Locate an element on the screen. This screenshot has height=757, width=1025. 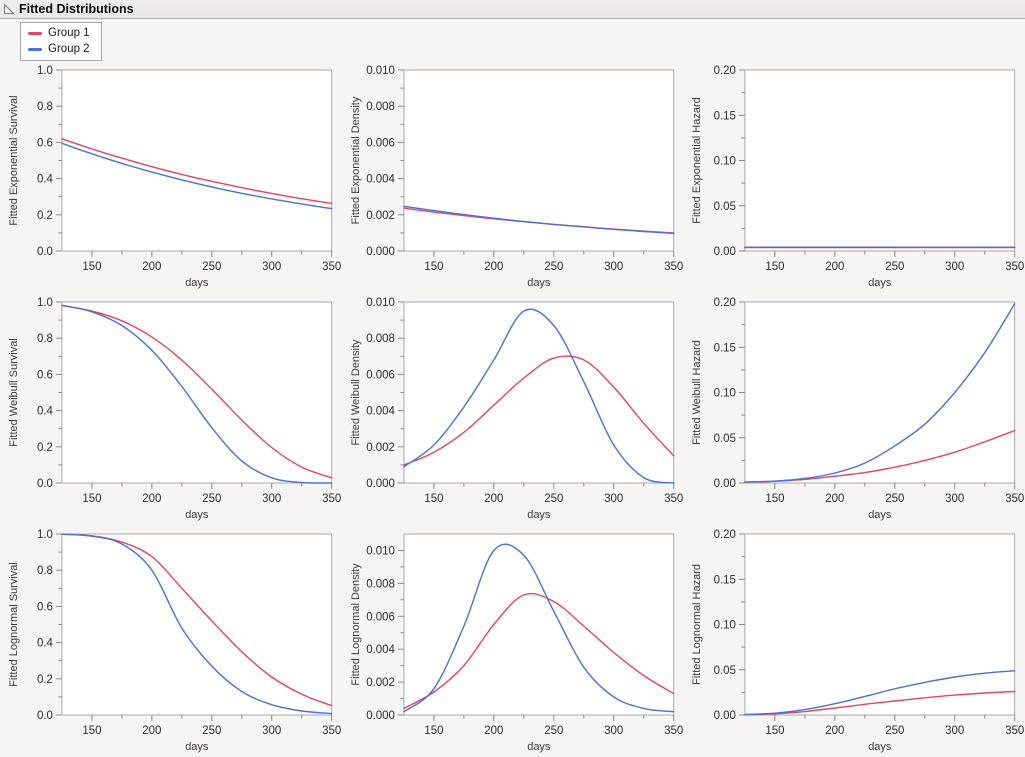
group-1-line-swatch is located at coordinates (35, 33).